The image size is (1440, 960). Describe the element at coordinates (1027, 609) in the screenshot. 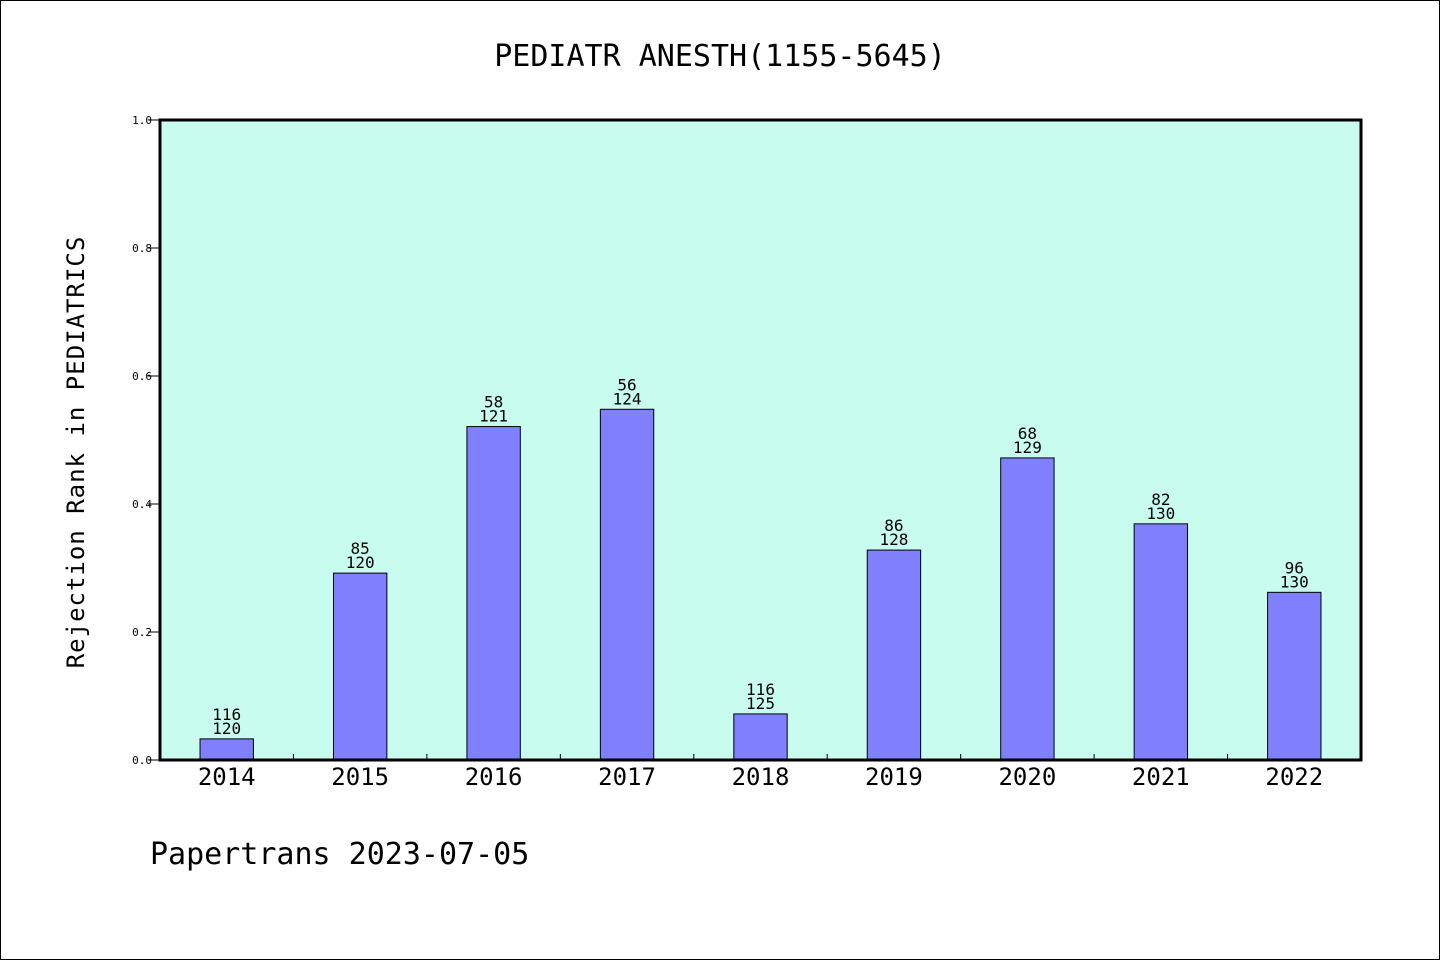

I see `bar-2020` at that location.